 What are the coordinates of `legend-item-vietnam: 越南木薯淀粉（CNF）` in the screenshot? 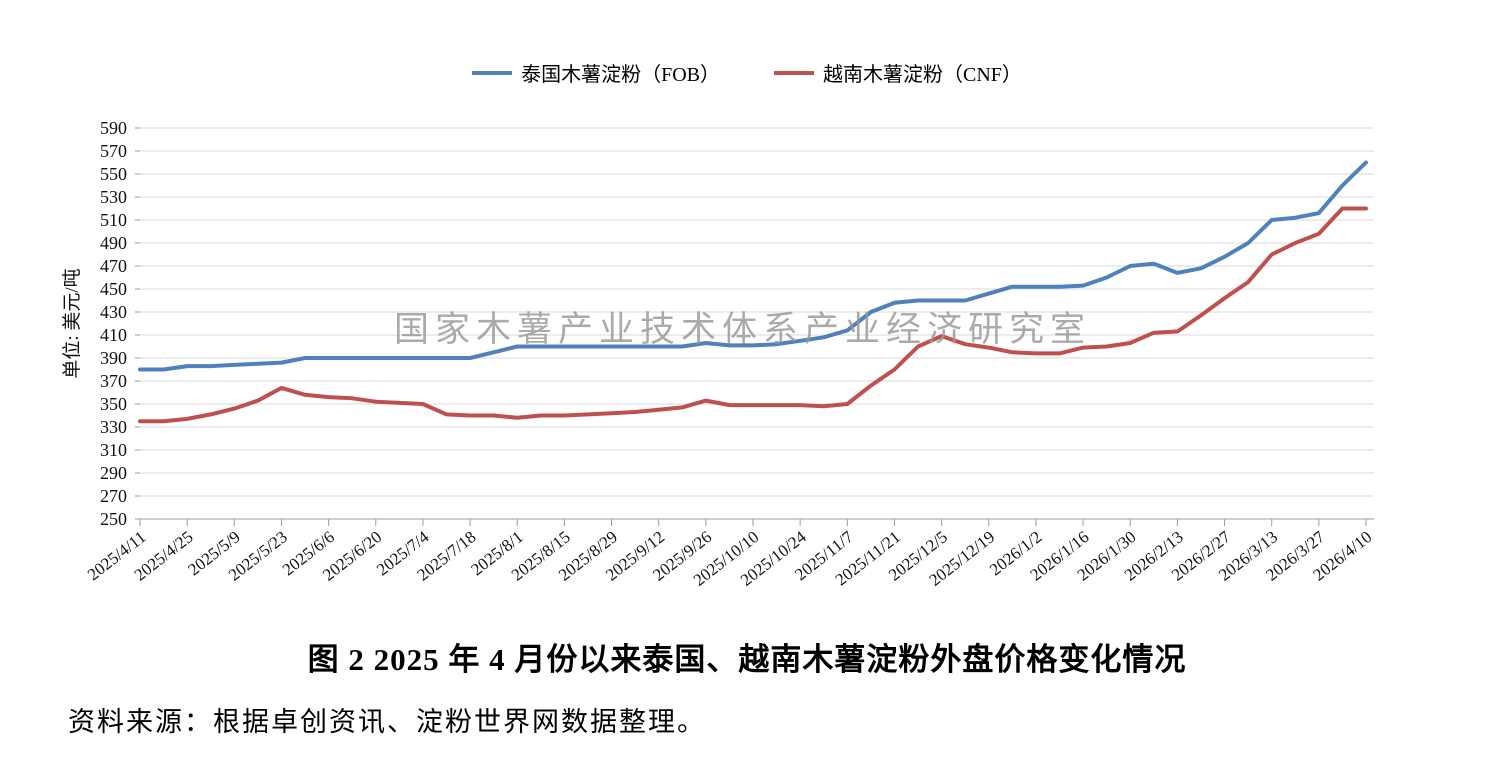 It's located at (898, 72).